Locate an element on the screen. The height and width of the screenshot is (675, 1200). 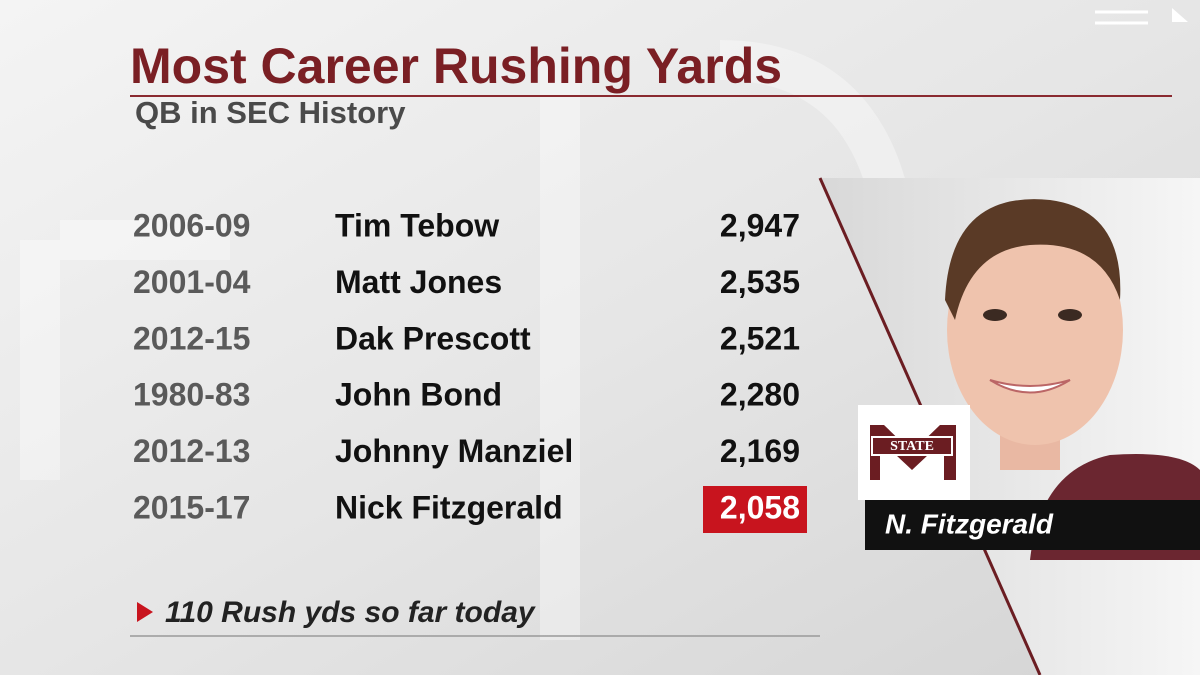
row-name: Johnny Manziel is located at coordinates (454, 451).